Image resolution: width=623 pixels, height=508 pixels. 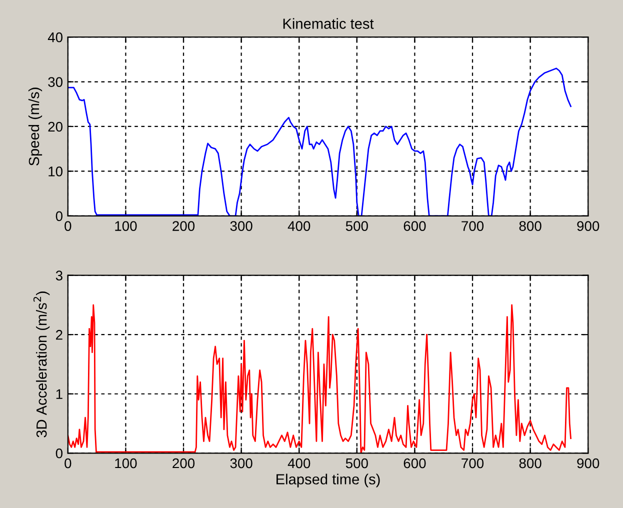 What do you see at coordinates (59, 394) in the screenshot?
I see `y-tick-label: 1` at bounding box center [59, 394].